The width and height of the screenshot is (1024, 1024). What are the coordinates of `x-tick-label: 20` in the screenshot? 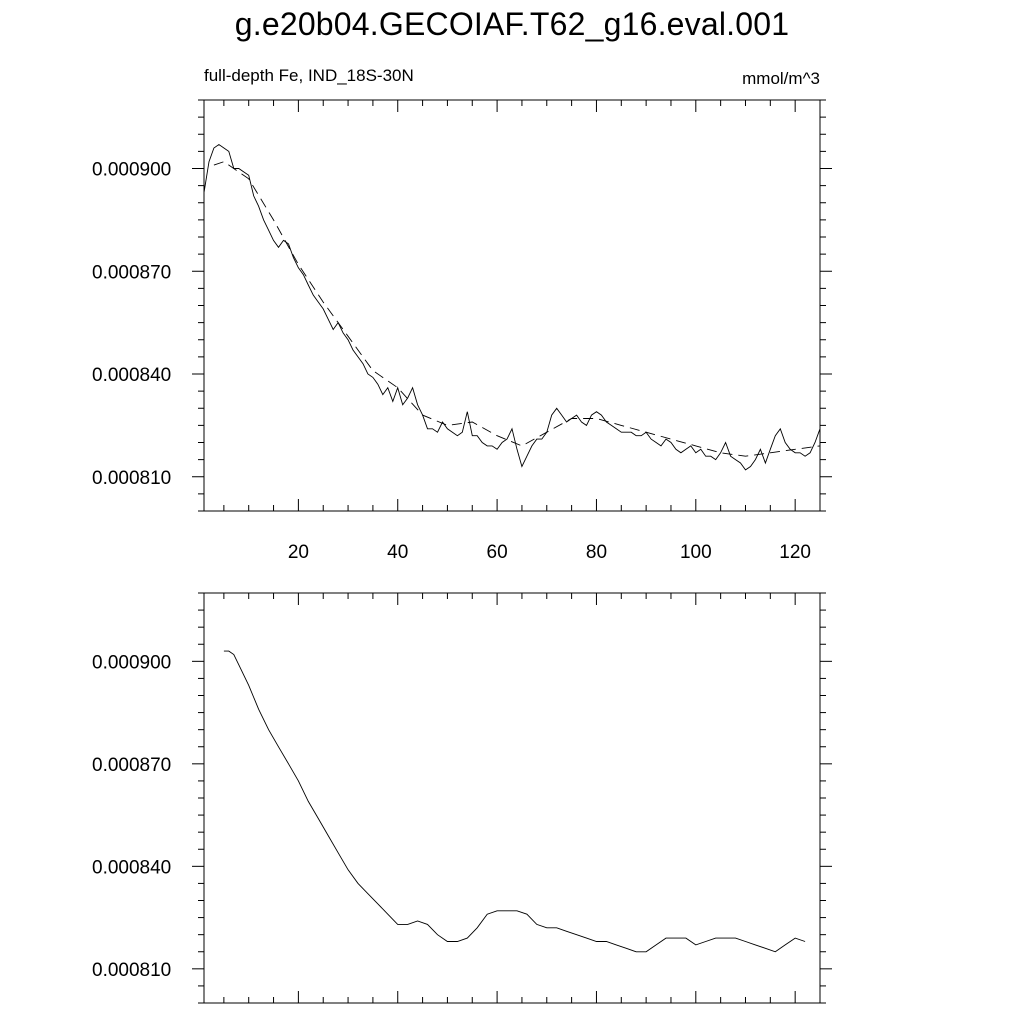 It's located at (298, 552).